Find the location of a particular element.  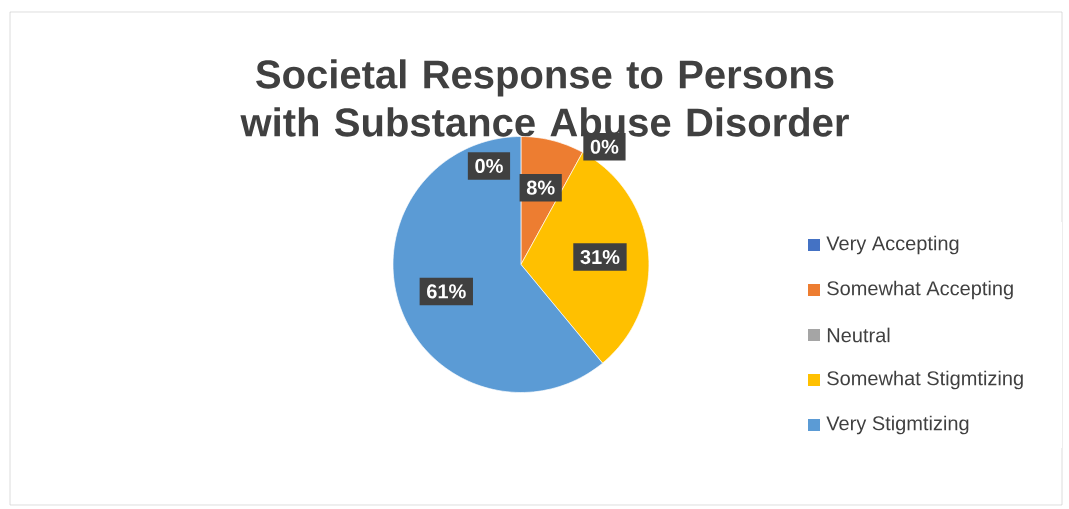

data-label: 61% is located at coordinates (446, 291).